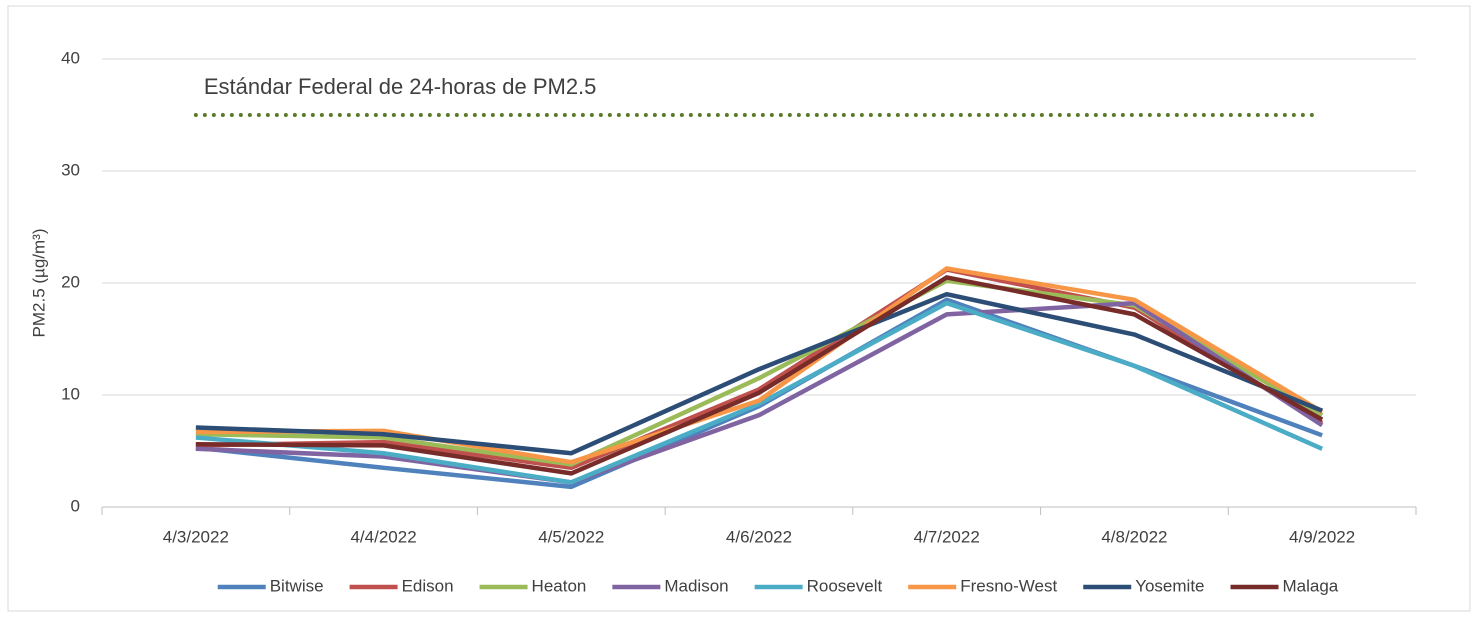  What do you see at coordinates (70, 57) in the screenshot?
I see `y-tick-label: 40` at bounding box center [70, 57].